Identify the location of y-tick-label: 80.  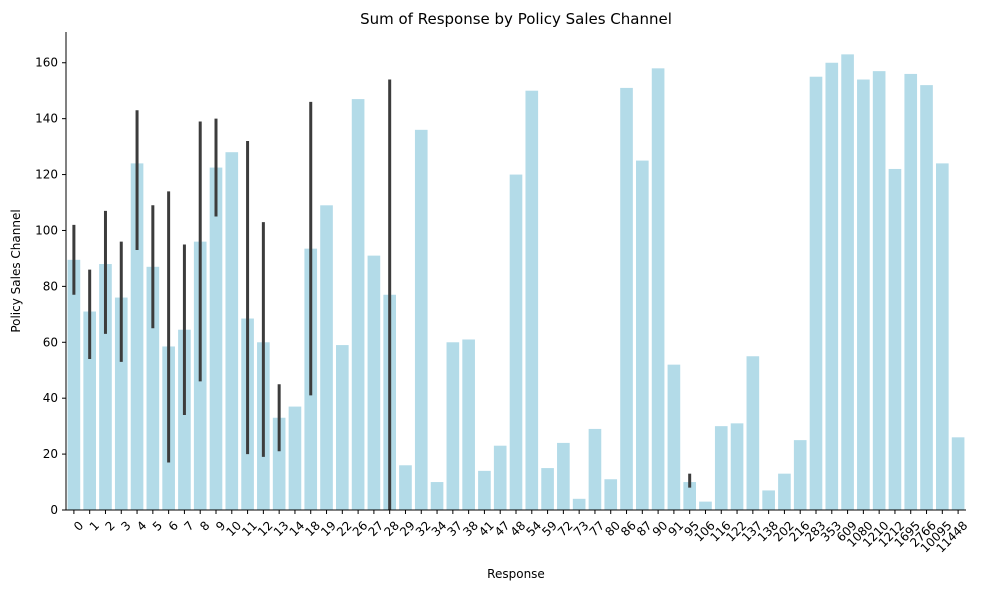
(50, 286).